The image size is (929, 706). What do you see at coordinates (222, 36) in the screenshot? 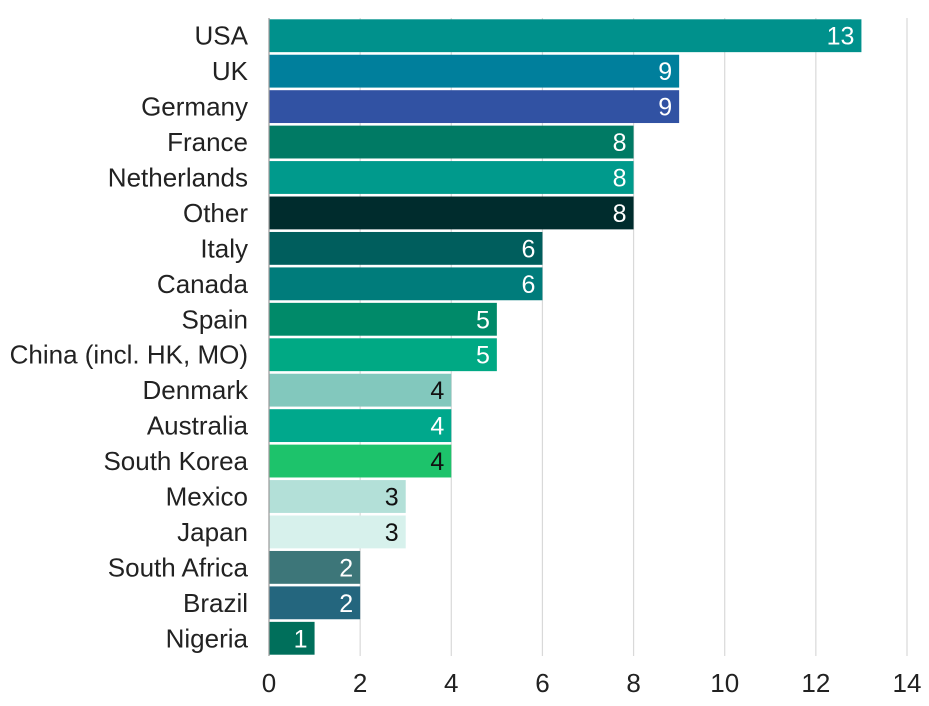
I see `category-label-usa: USA` at bounding box center [222, 36].